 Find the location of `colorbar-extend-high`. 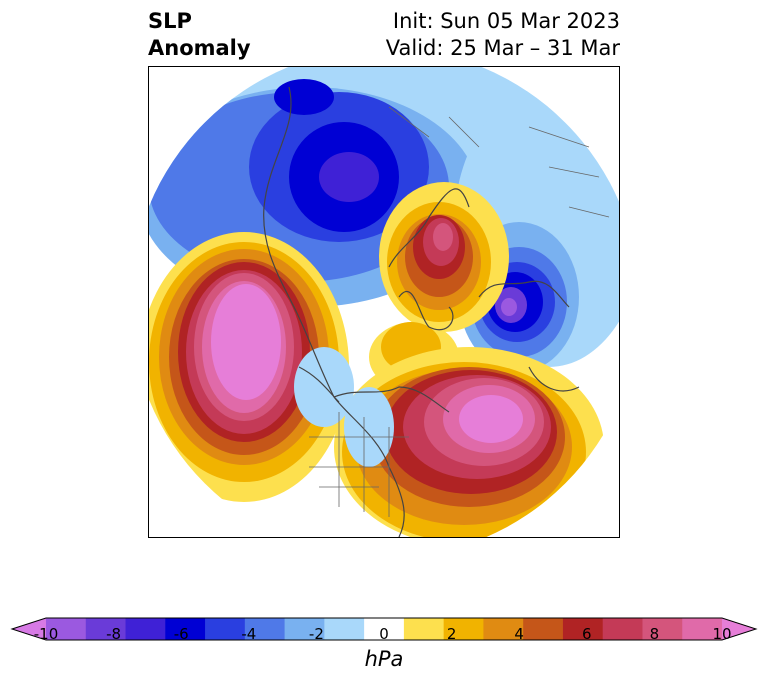

colorbar-extend-high is located at coordinates (739, 629).